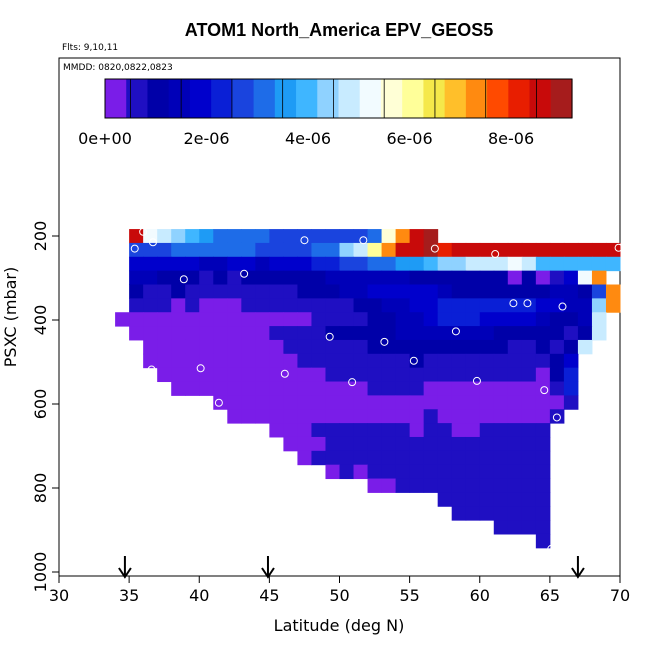 This screenshot has width=650, height=650. What do you see at coordinates (129, 595) in the screenshot?
I see `x-tick-label: 35` at bounding box center [129, 595].